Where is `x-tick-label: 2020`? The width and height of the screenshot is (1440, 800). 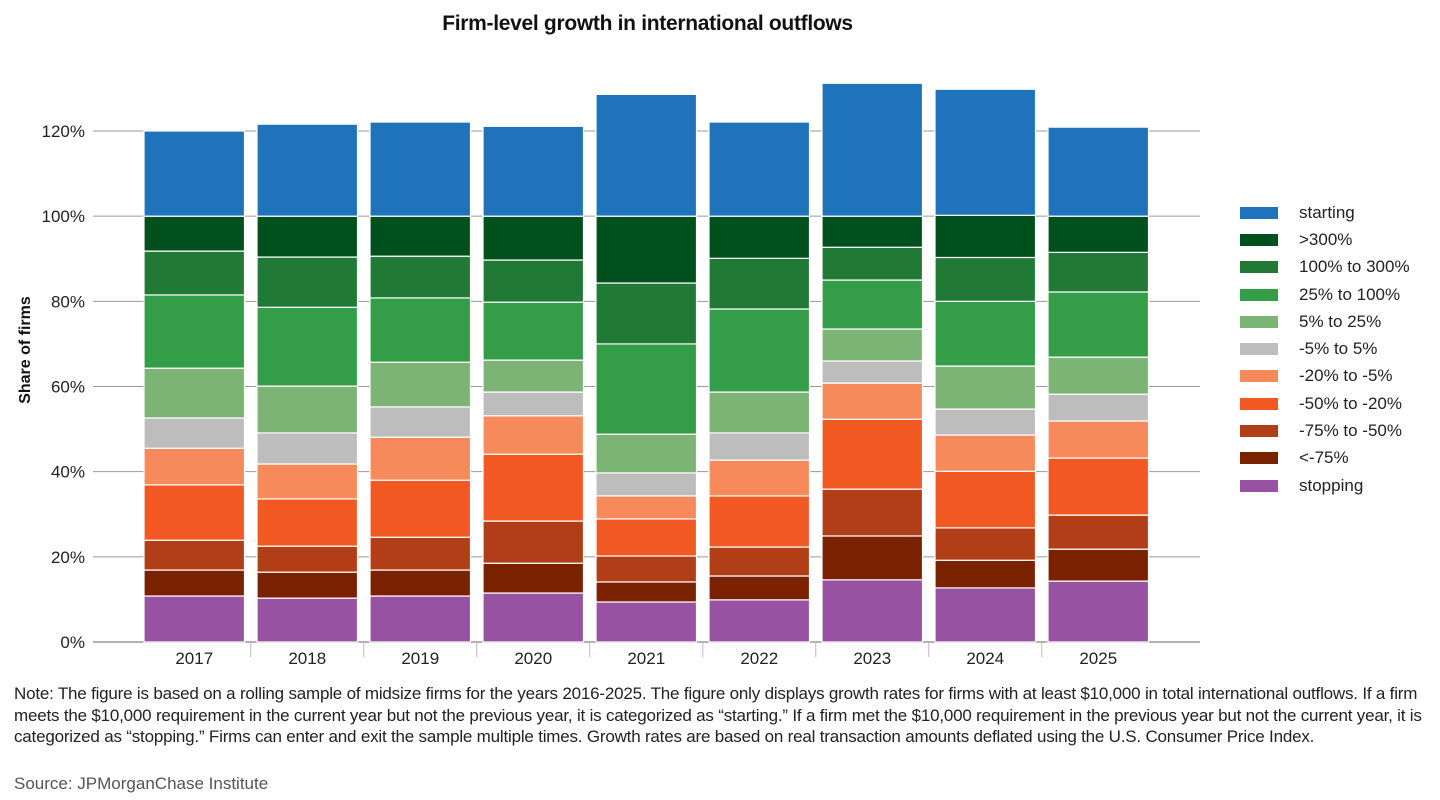 x-tick-label: 2020 is located at coordinates (533, 658).